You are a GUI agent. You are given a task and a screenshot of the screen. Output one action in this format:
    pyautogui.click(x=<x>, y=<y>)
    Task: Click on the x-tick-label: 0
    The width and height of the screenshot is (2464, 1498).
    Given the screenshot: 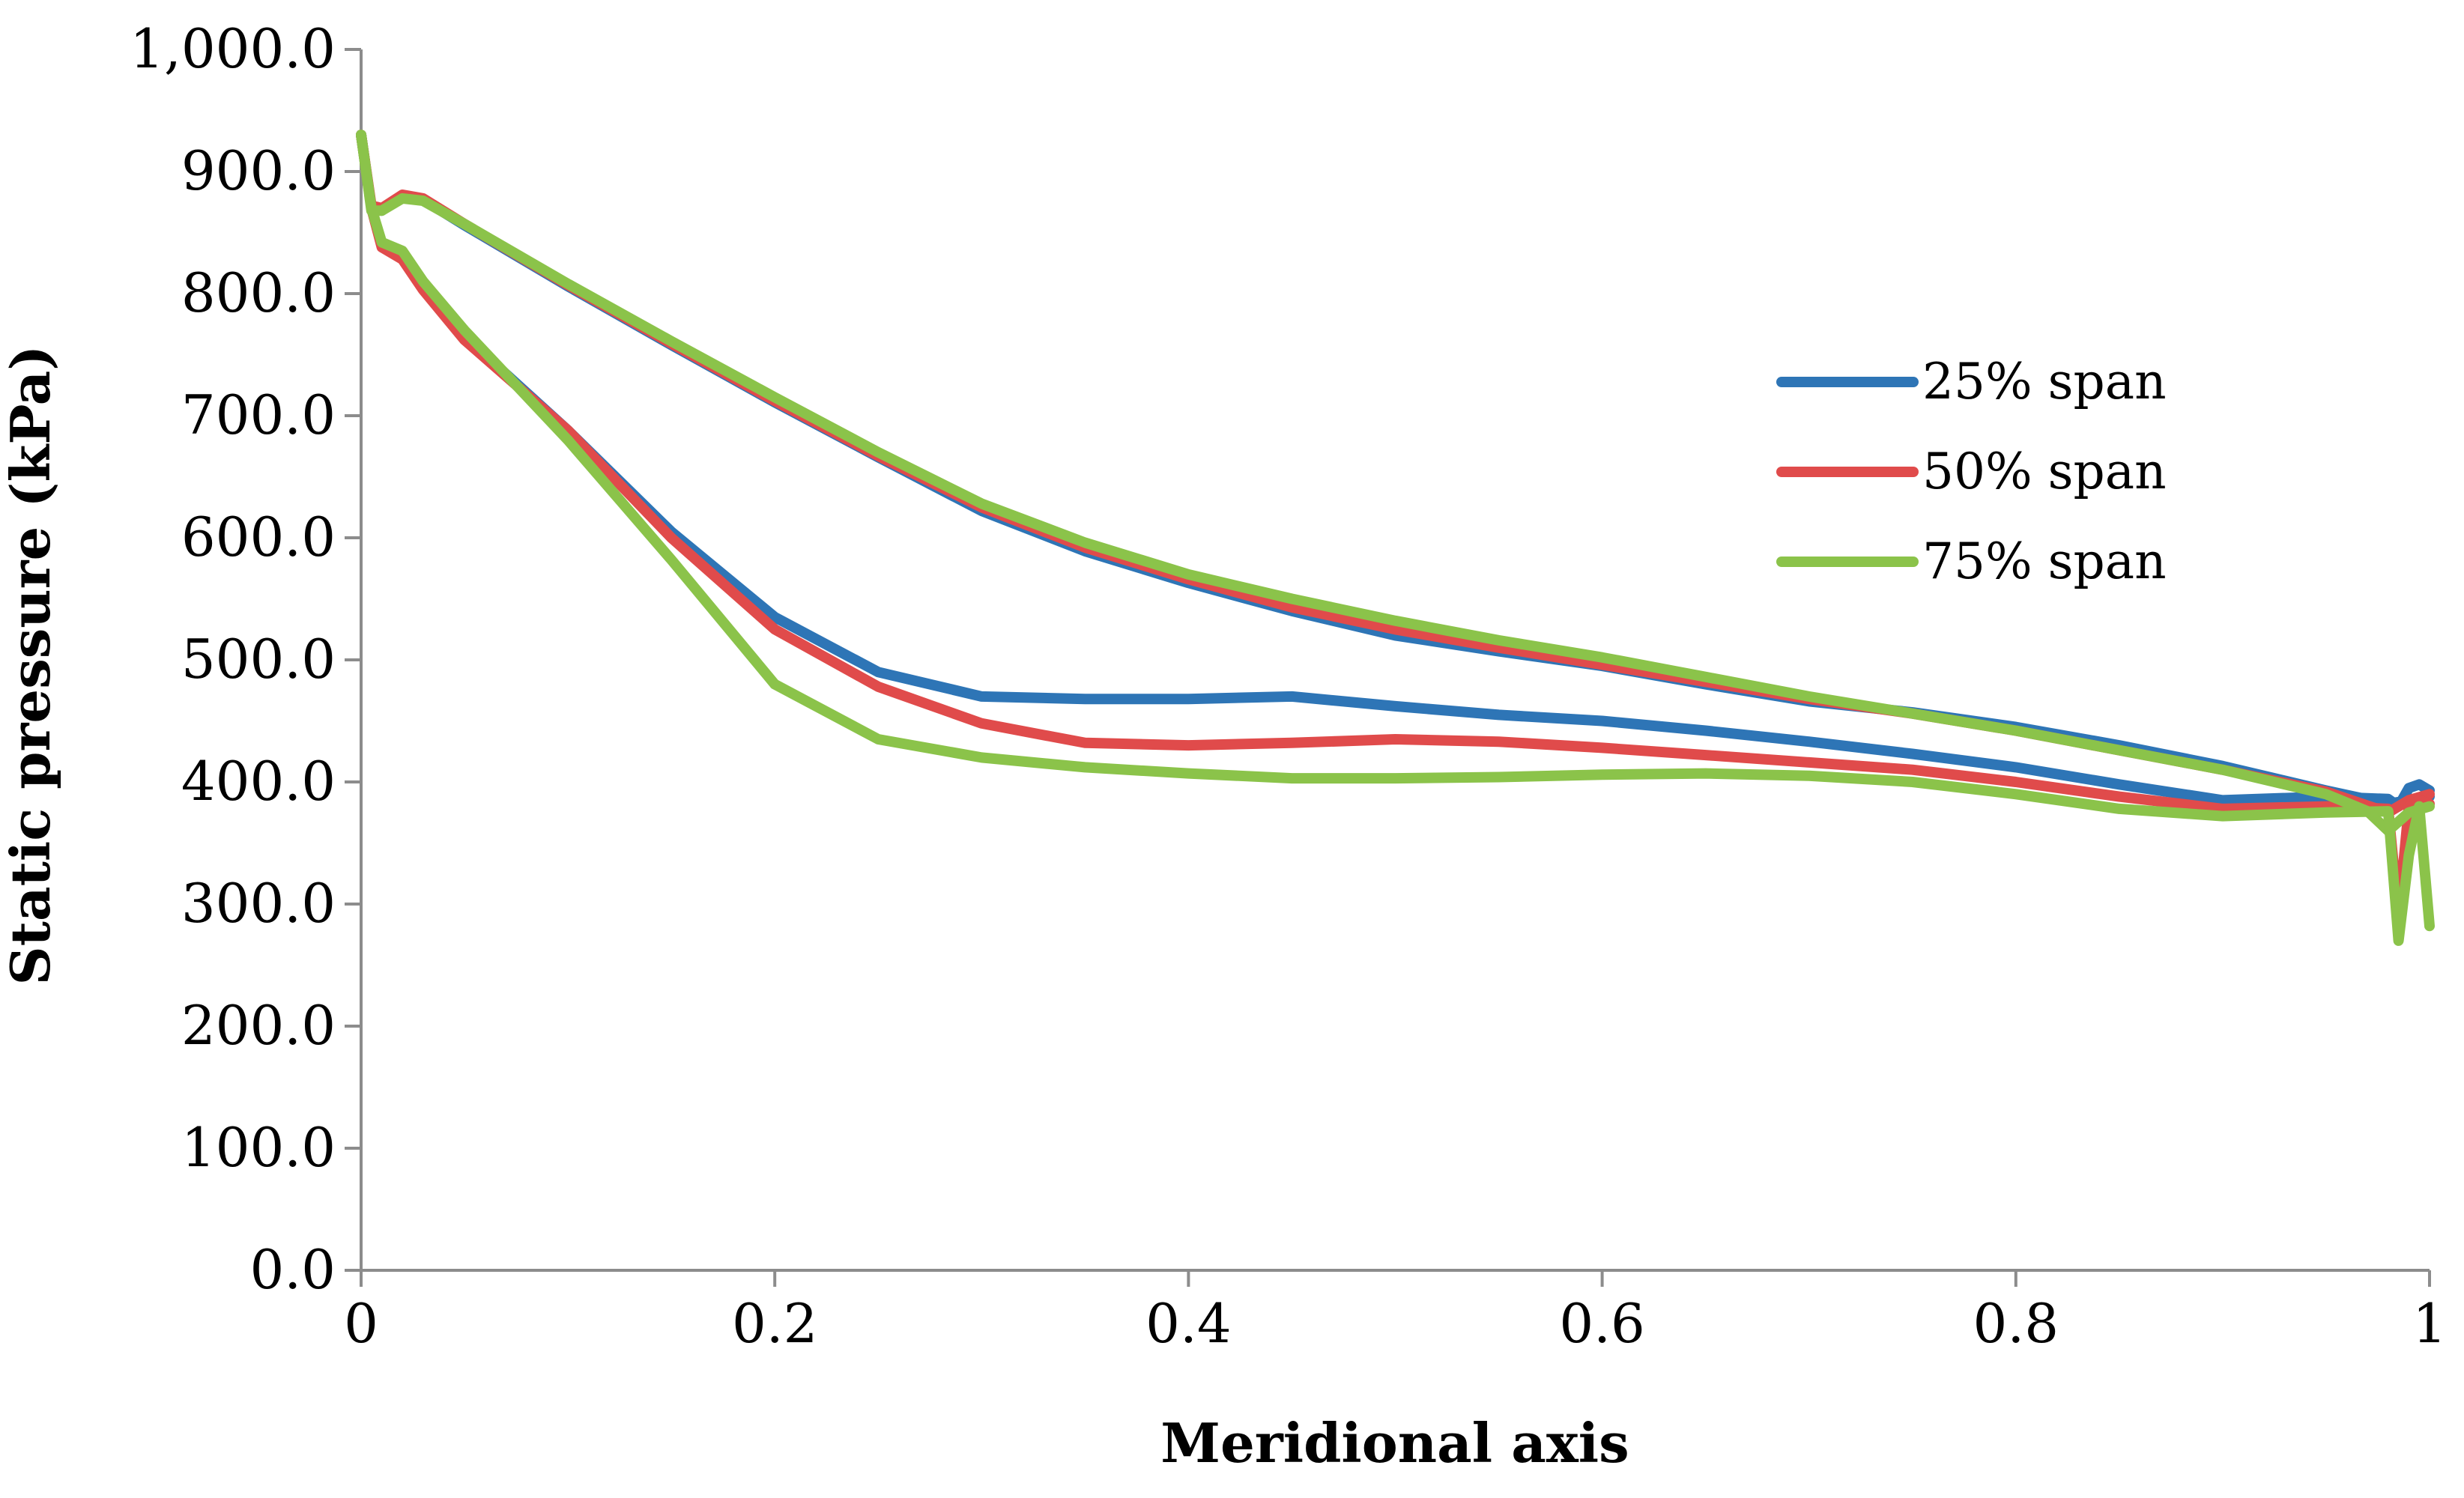 What is the action you would take?
    pyautogui.click(x=361, y=1323)
    